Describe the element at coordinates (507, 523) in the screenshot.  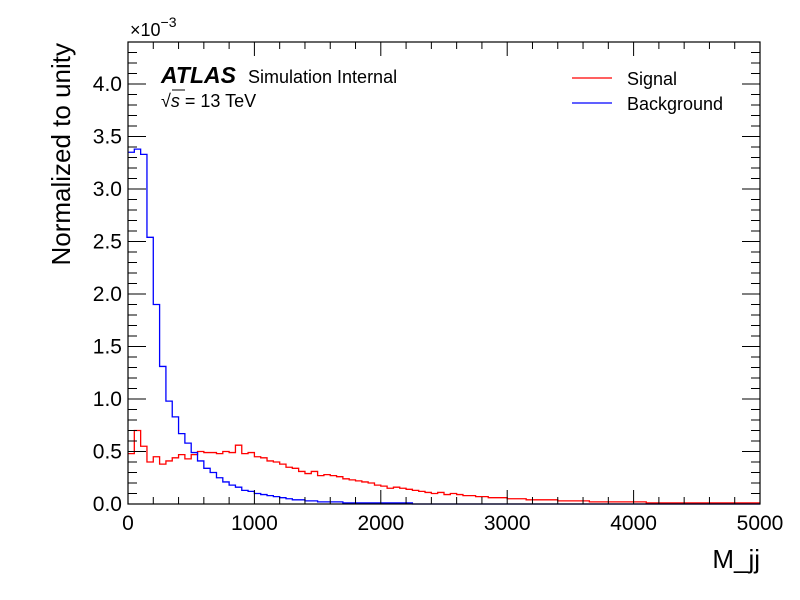
I see `x-tick-label: 3000` at that location.